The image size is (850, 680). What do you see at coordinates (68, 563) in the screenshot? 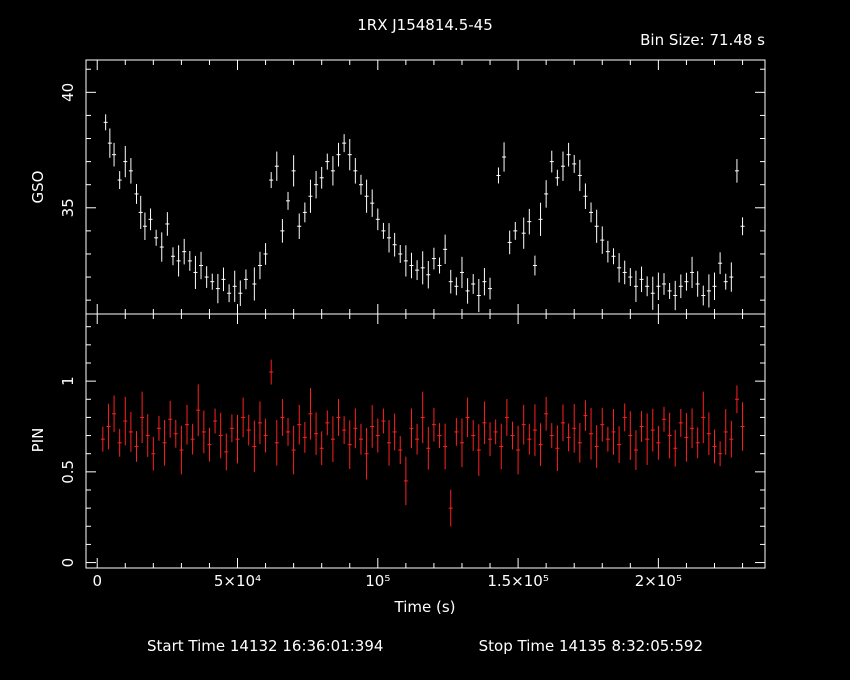
I see `y-tick-label: 0` at bounding box center [68, 563].